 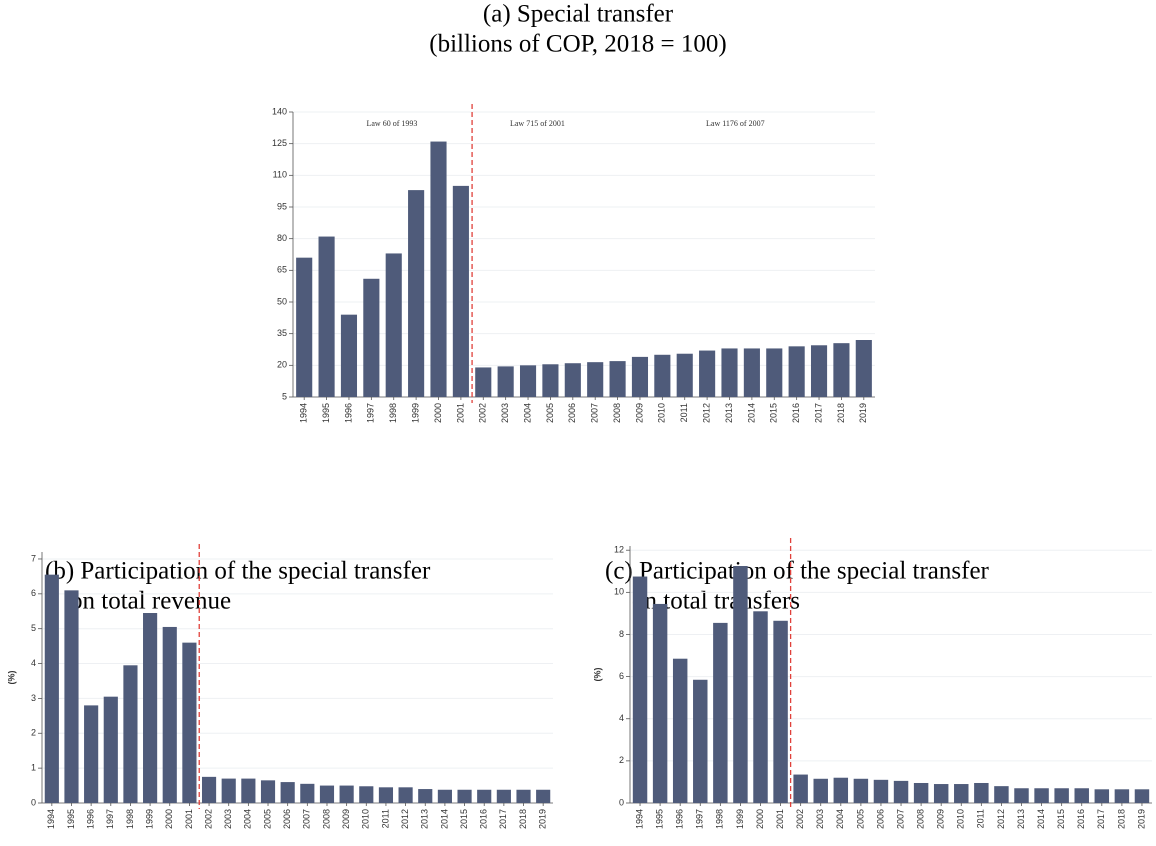 I want to click on x-tick-label: 2003, so click(x=505, y=413).